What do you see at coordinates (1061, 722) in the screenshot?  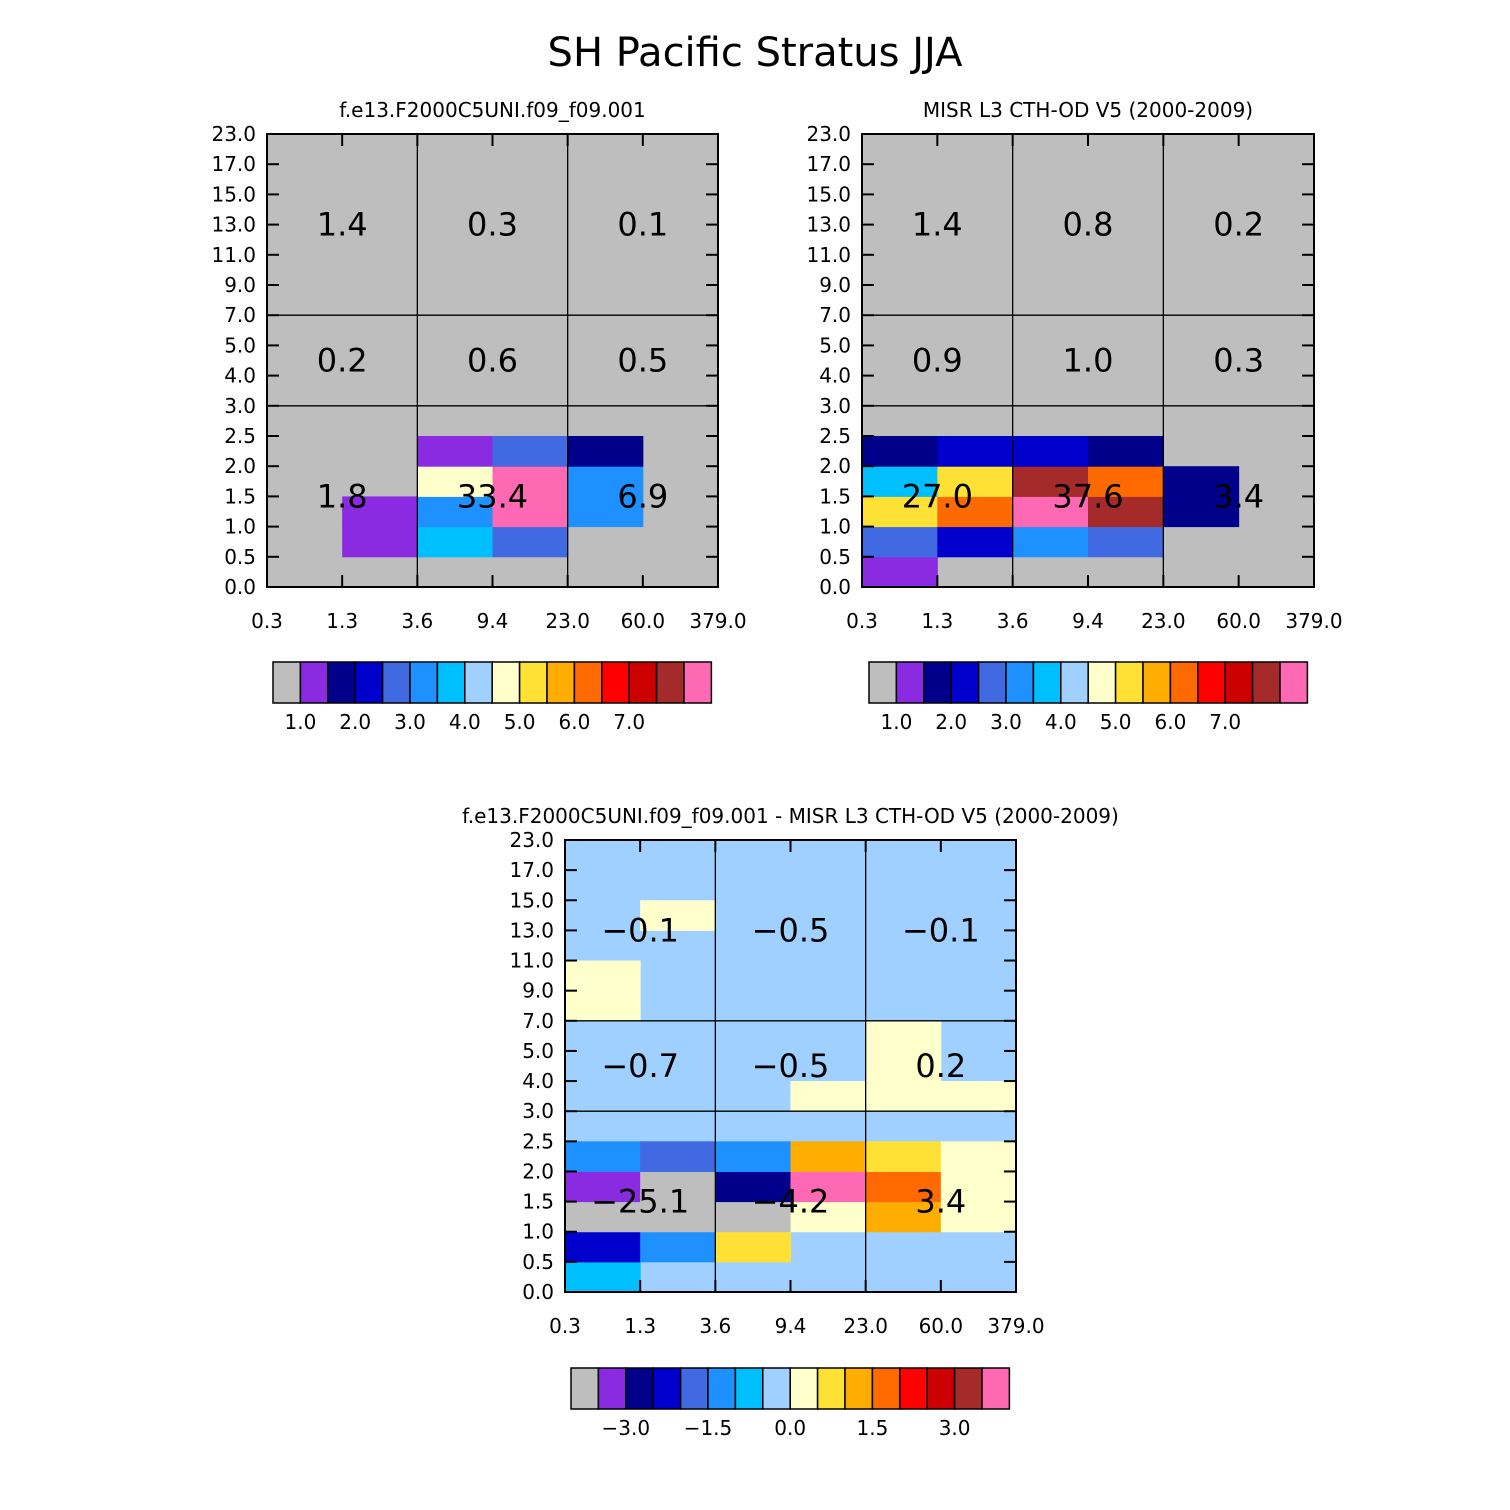 I see `colorbar-label: 4.0` at bounding box center [1061, 722].